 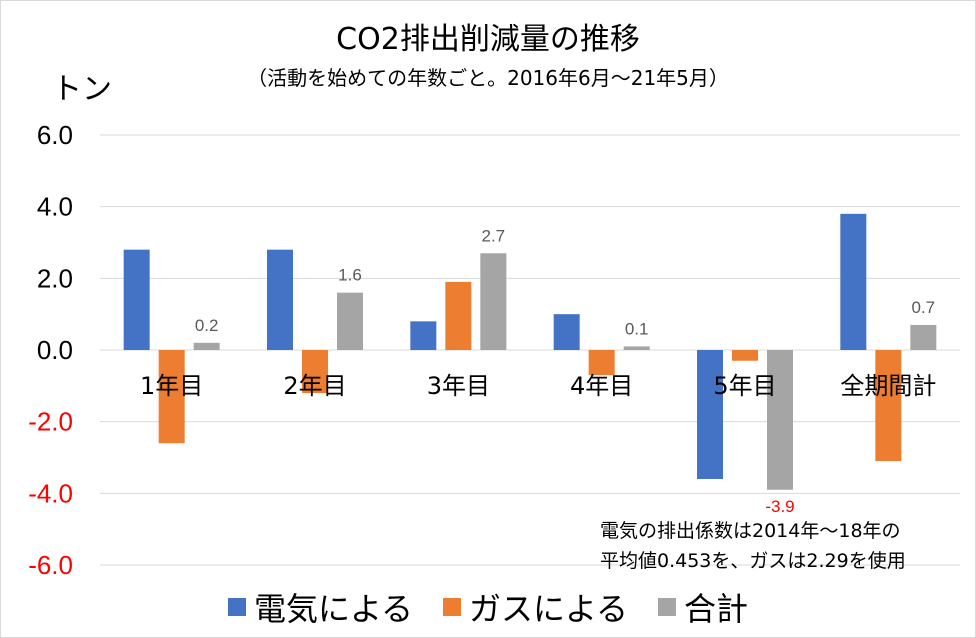 I want to click on category-label: 2年目, so click(x=314, y=386).